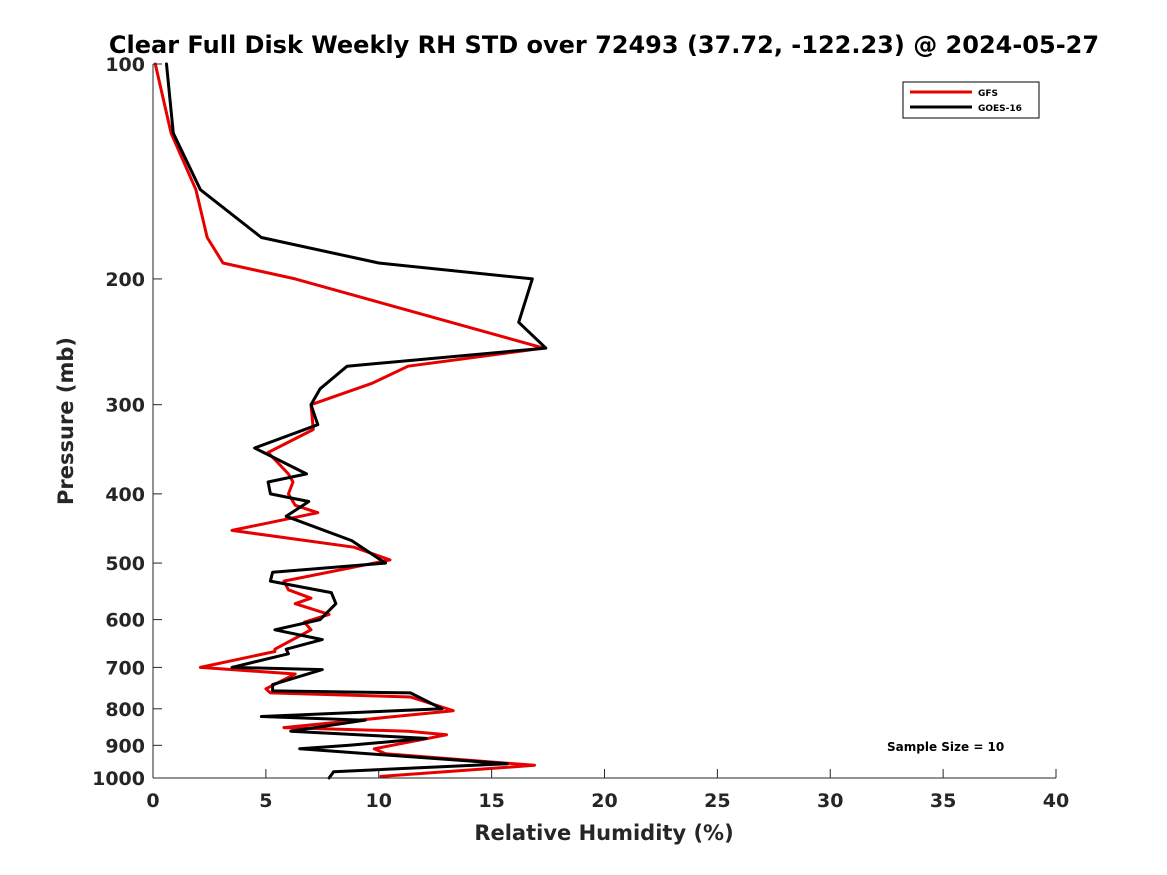 This screenshot has width=1167, height=875. I want to click on y-tick-label: 200, so click(125, 280).